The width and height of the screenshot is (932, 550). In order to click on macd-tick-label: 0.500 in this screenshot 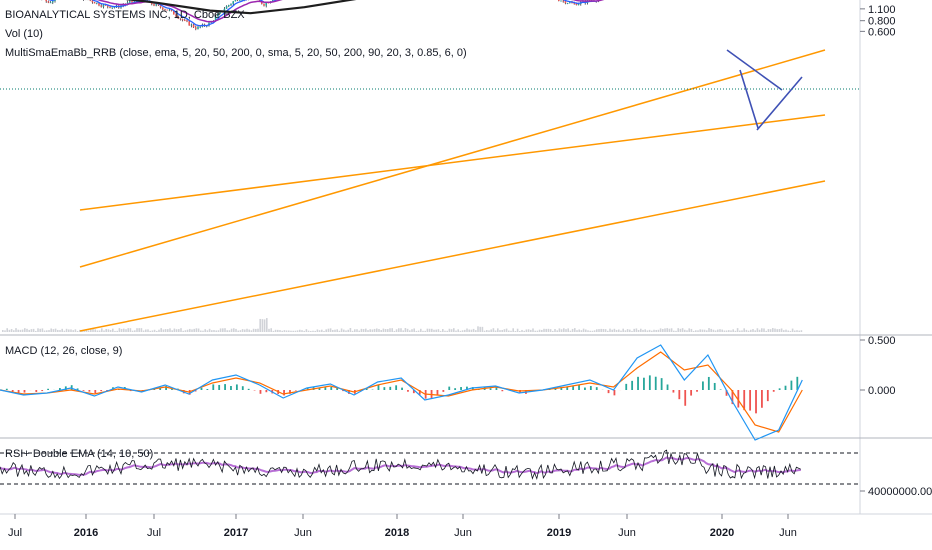, I will do `click(882, 341)`.